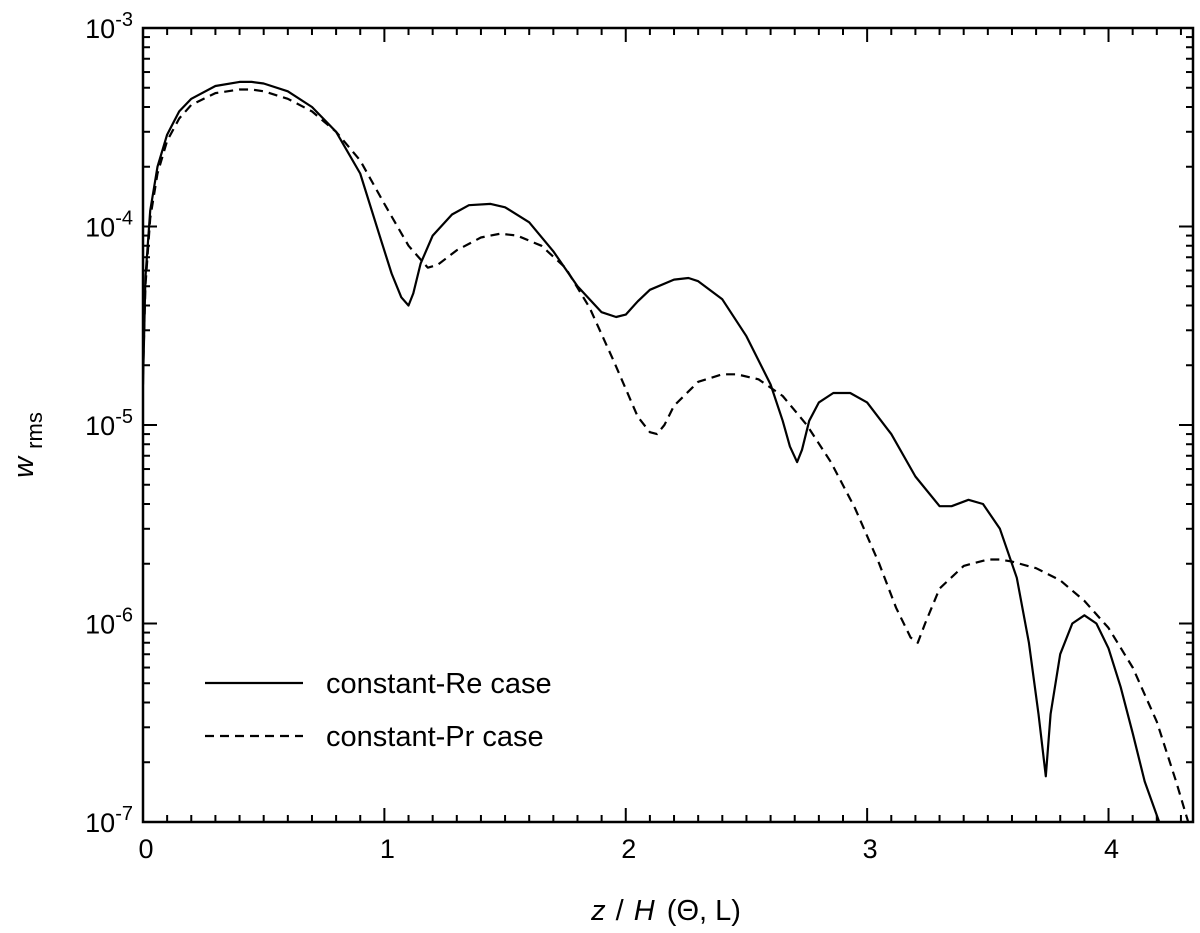 This screenshot has width=1200, height=933. I want to click on x-axis-title-fn: H, so click(644, 911).